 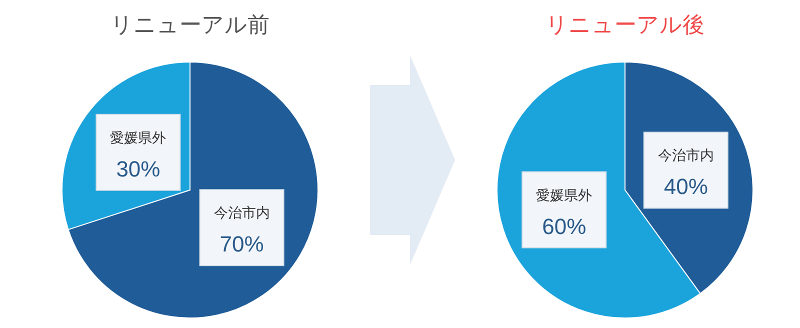 What do you see at coordinates (564, 226) in the screenshot?
I see `data-label: 60%` at bounding box center [564, 226].